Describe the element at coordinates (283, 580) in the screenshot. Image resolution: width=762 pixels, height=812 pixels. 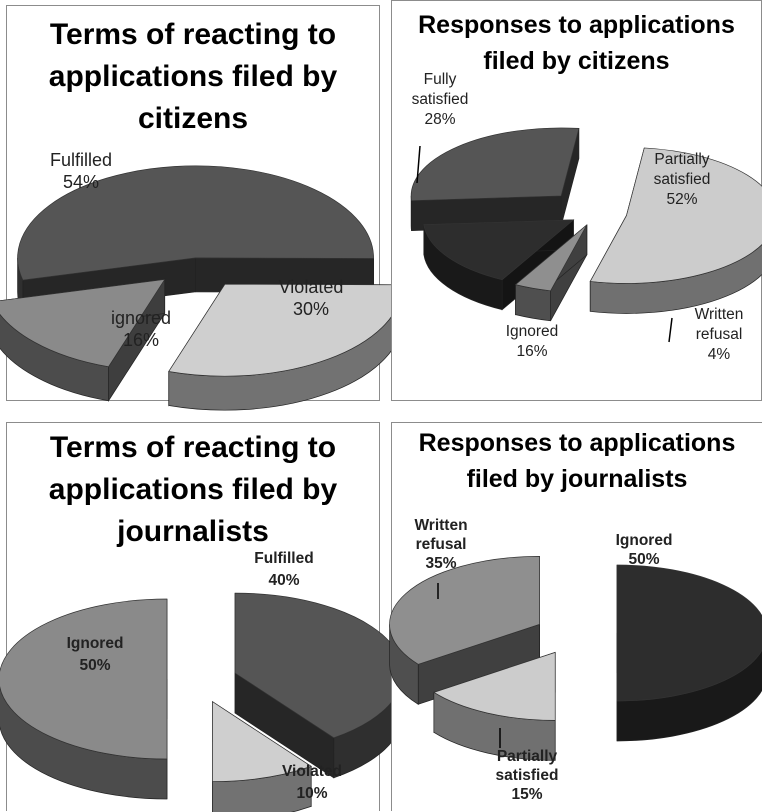
I see `slice-value-label: 40%` at that location.